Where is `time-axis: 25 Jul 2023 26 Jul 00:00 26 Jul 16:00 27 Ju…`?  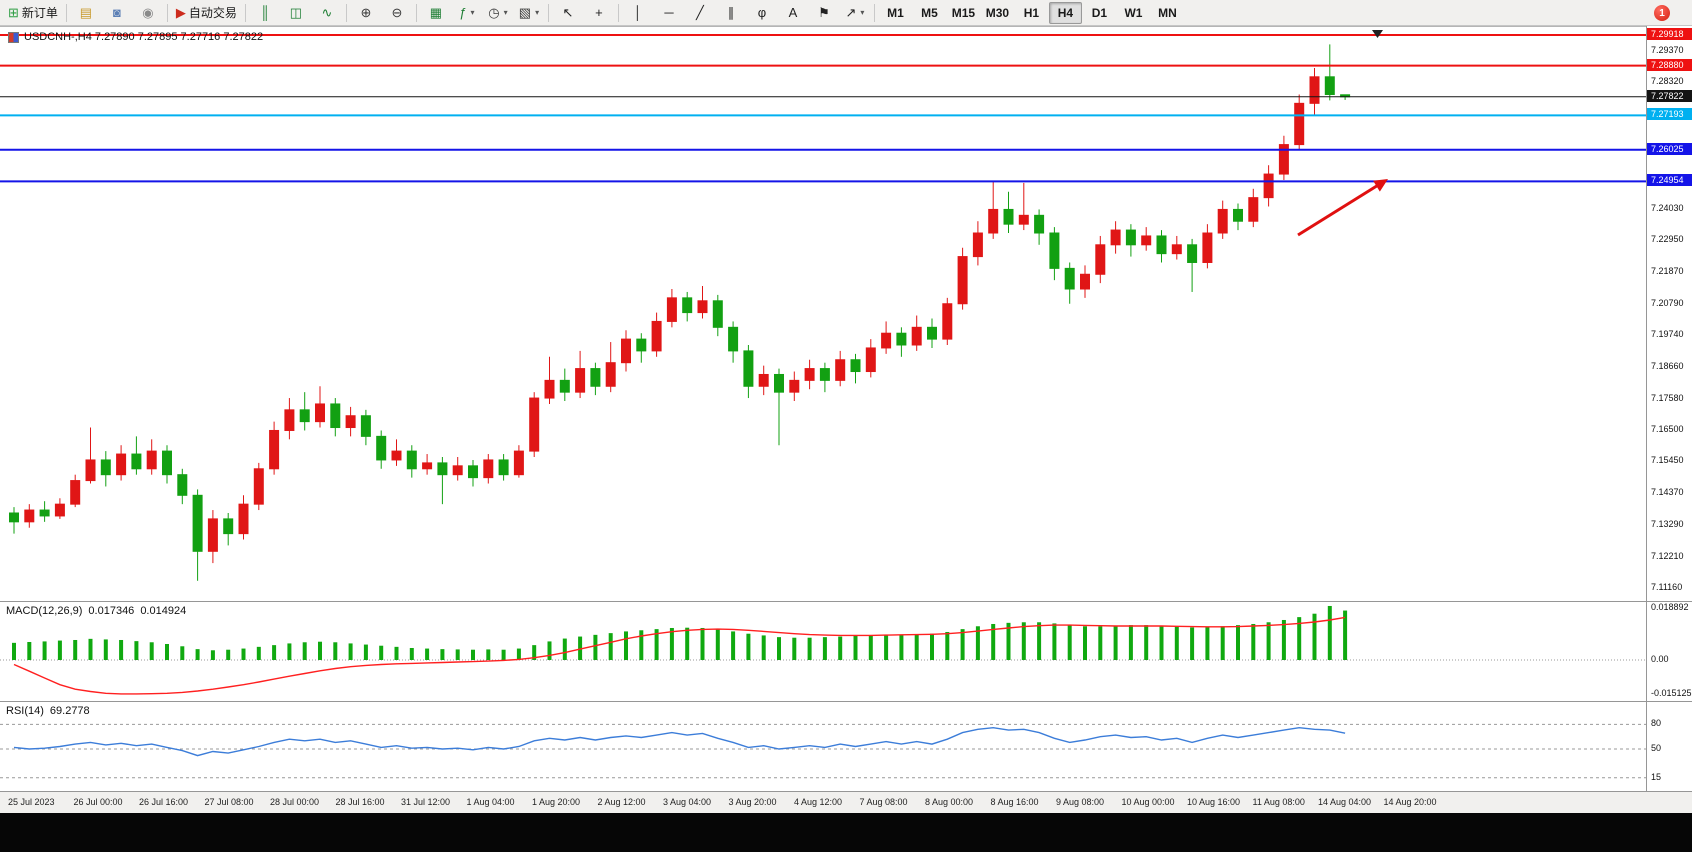
time-axis: 25 Jul 2023 26 Jul 00:00 26 Jul 16:00 27 Ju… is located at coordinates (846, 802).